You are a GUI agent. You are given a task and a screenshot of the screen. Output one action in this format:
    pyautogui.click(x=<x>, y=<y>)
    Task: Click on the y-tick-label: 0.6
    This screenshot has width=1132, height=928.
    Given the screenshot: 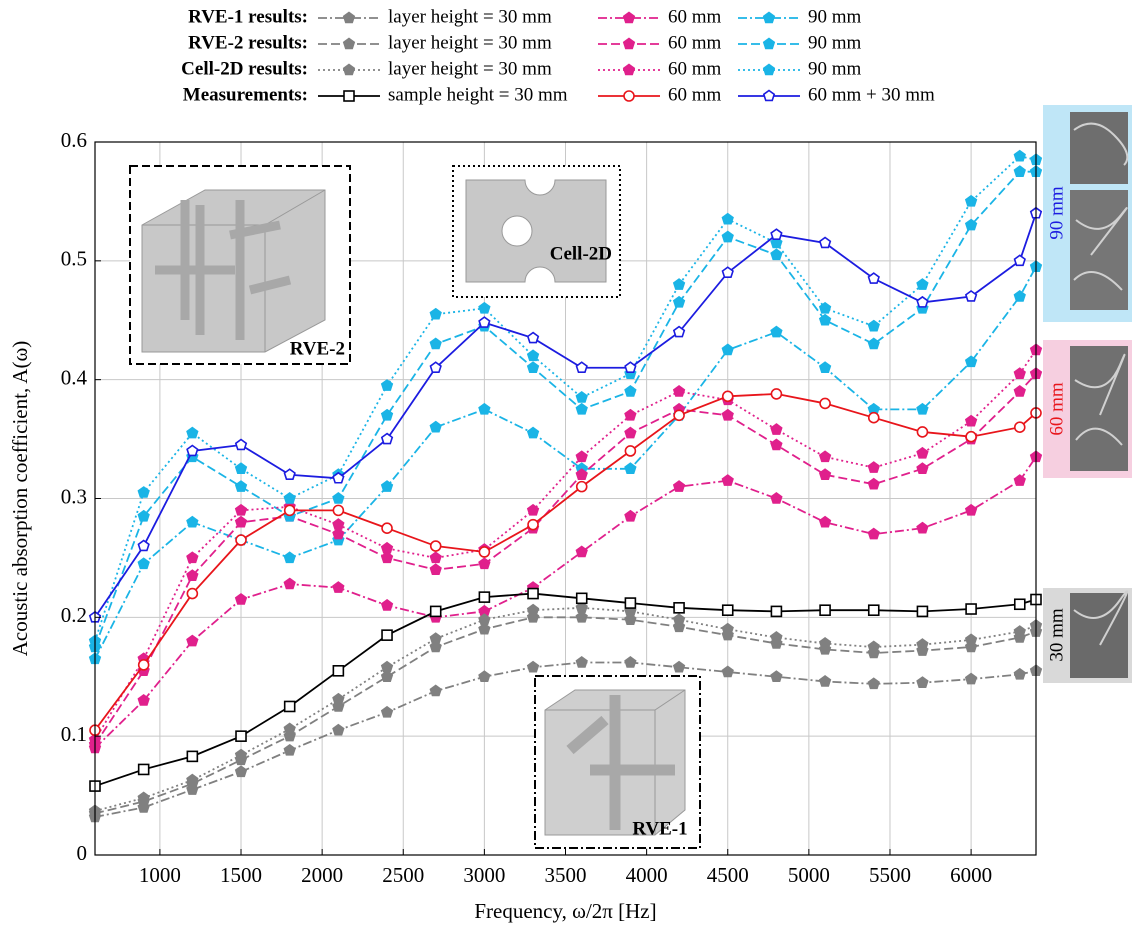 What is the action you would take?
    pyautogui.click(x=74, y=140)
    